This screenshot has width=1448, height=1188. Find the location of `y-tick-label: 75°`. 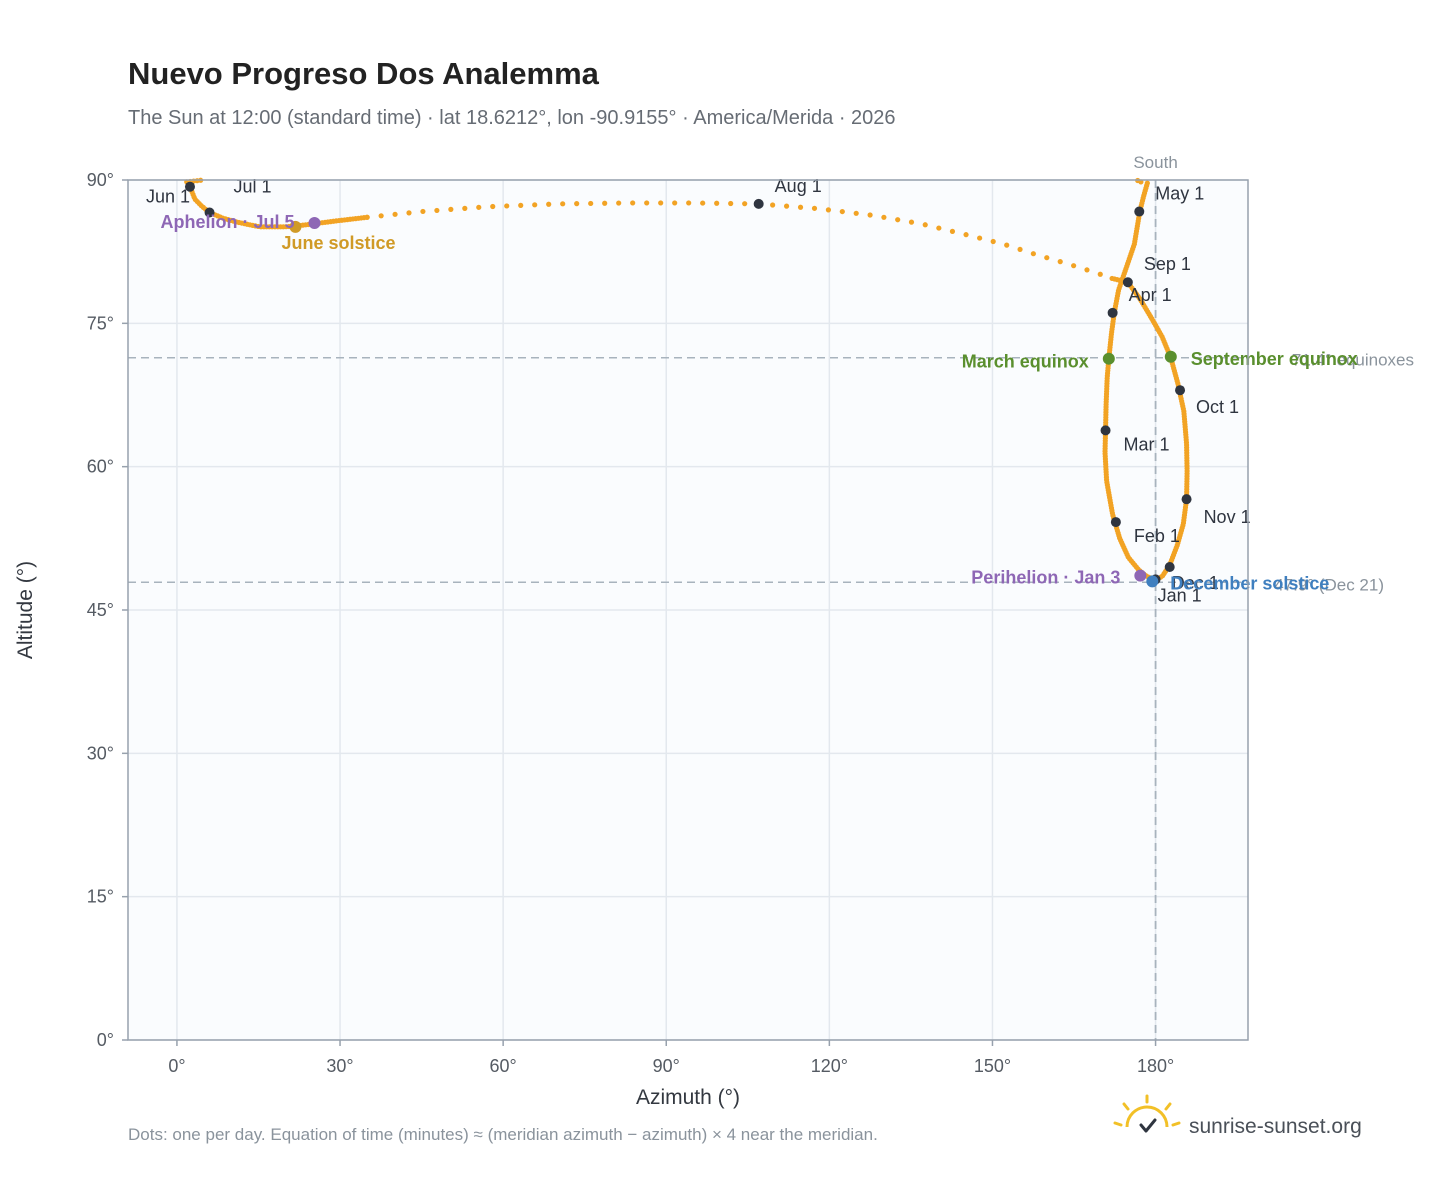

y-tick-label: 75° is located at coordinates (100, 323).